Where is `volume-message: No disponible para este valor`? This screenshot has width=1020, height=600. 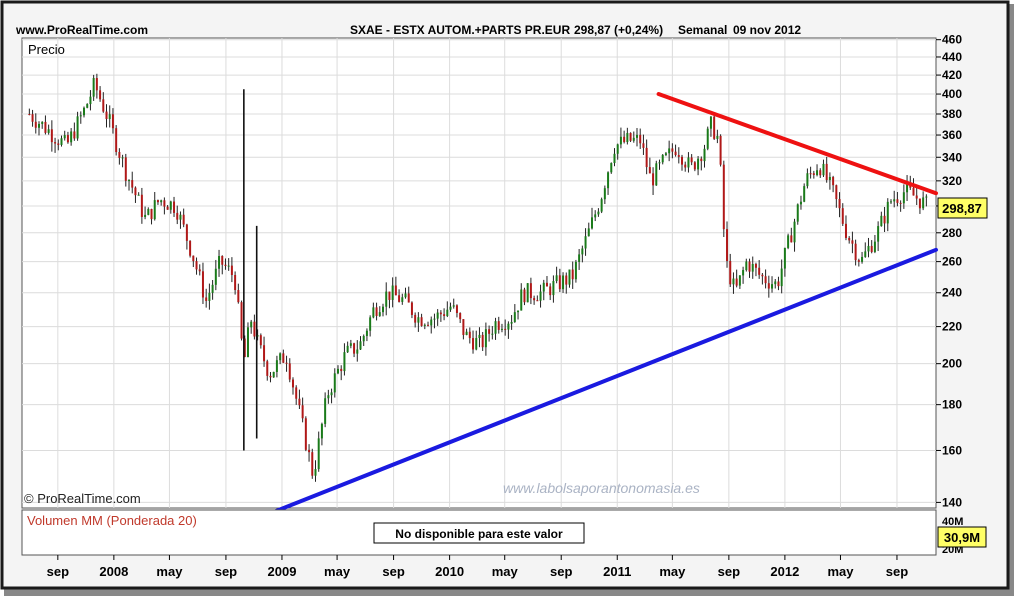
volume-message: No disponible para este valor is located at coordinates (479, 534).